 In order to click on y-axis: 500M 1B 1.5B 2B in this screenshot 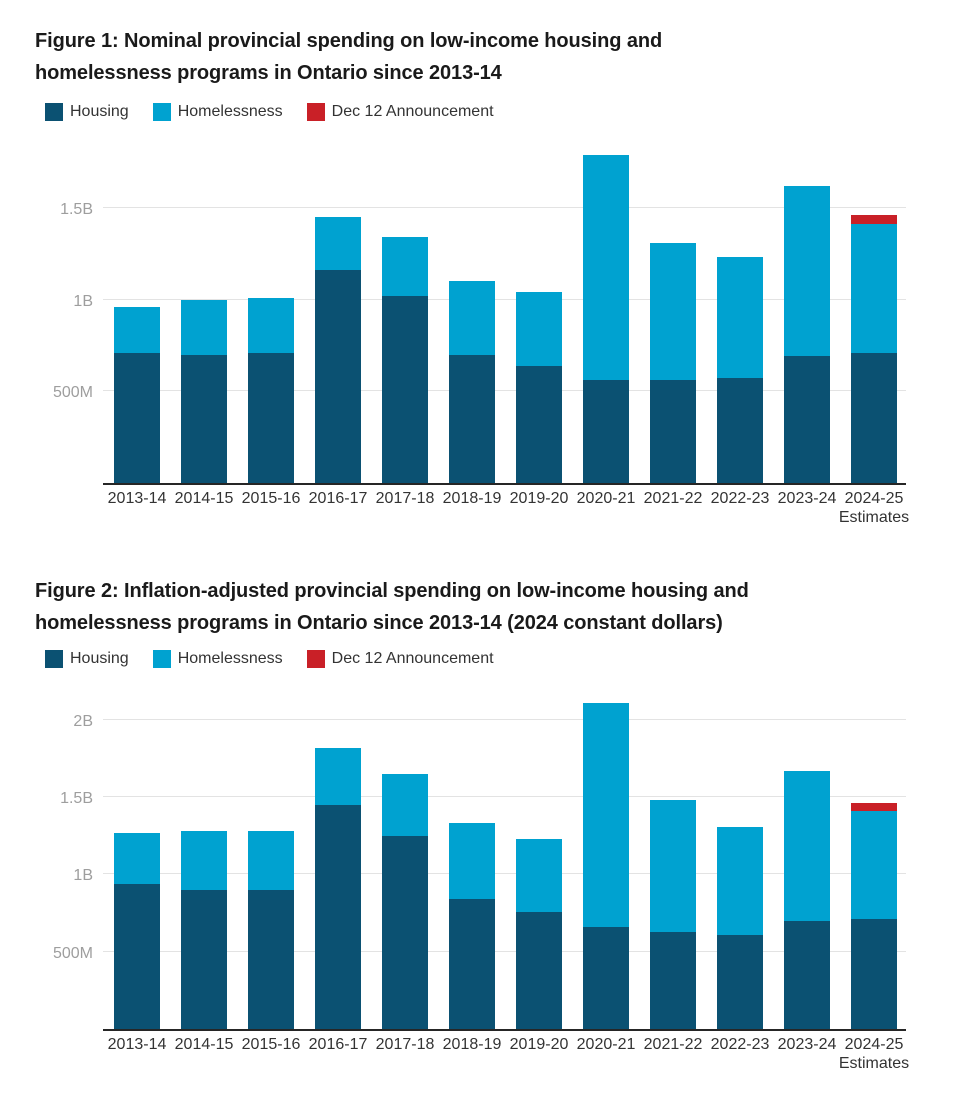, I will do `click(46, 863)`.